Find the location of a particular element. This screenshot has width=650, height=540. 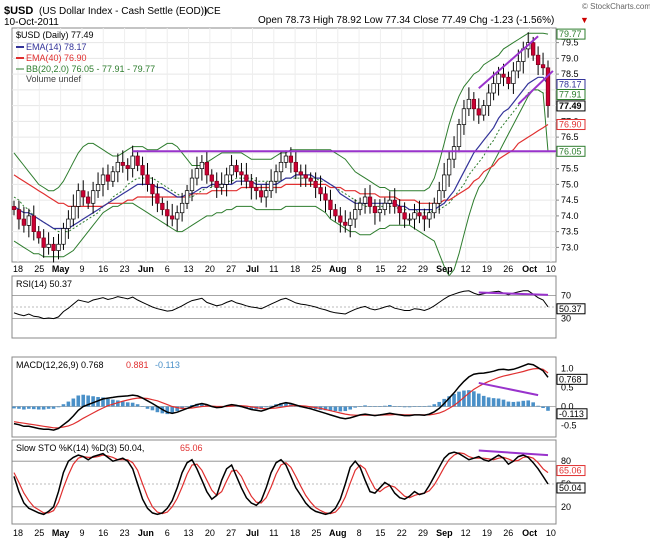

bottom-date-label: May is located at coordinates (61, 533).